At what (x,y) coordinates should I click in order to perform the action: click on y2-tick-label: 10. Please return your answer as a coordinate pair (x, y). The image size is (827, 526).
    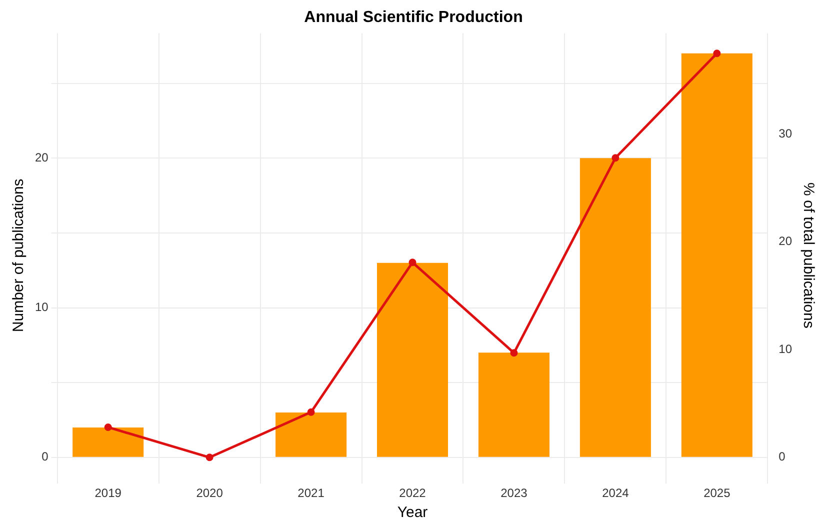
    Looking at the image, I should click on (785, 349).